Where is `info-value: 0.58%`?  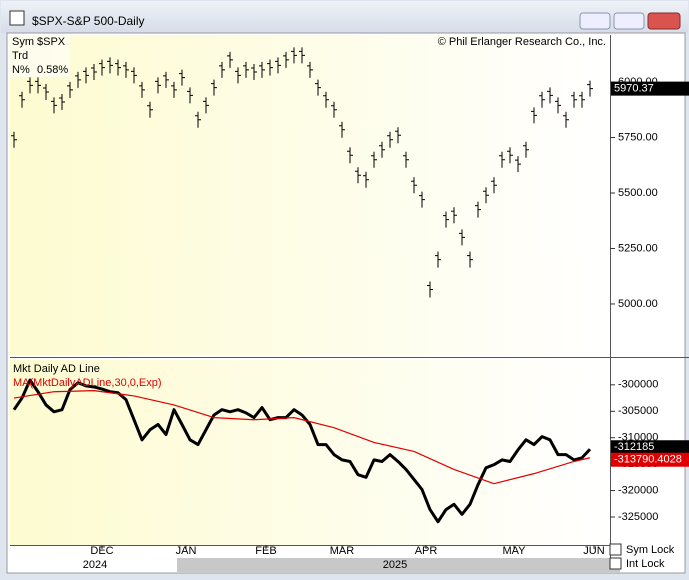
info-value: 0.58% is located at coordinates (52, 70).